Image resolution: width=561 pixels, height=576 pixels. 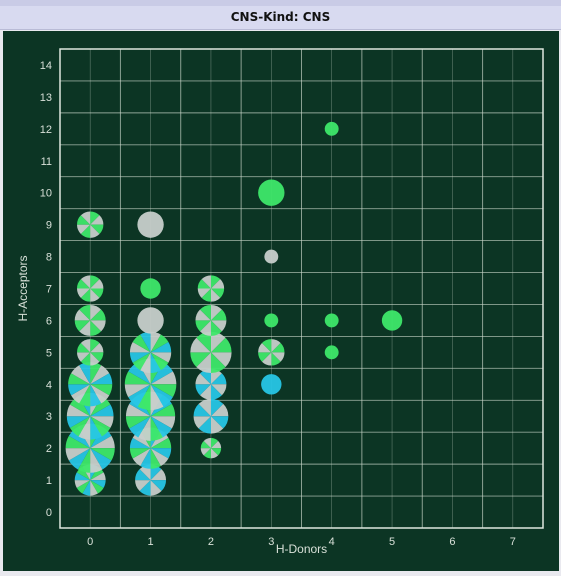 What do you see at coordinates (151, 542) in the screenshot?
I see `x-tick-label: 1` at bounding box center [151, 542].